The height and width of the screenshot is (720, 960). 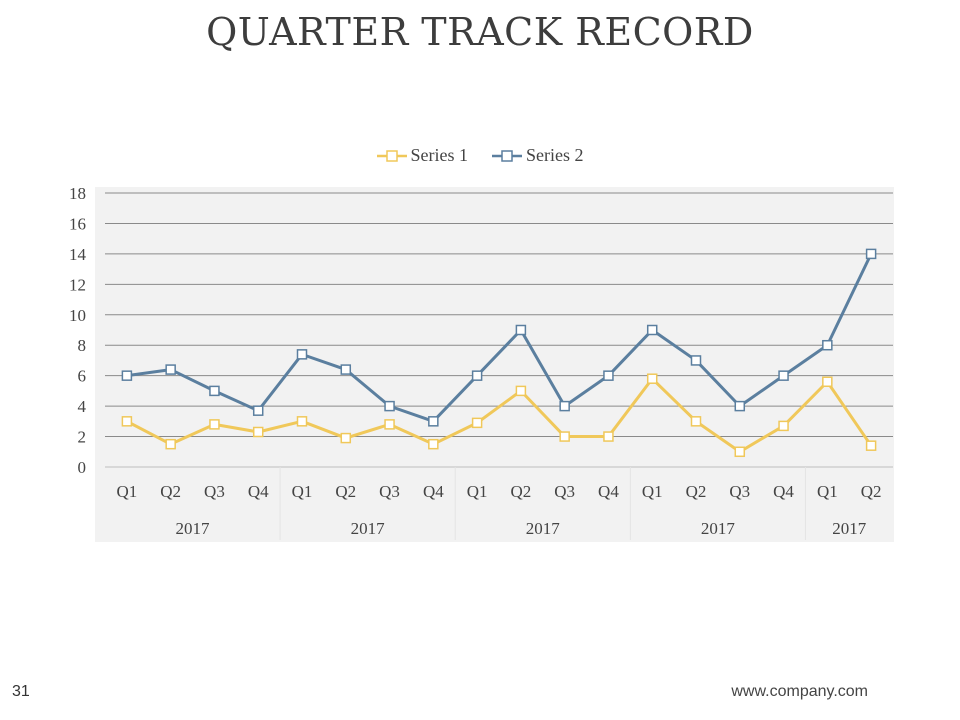 What do you see at coordinates (82, 467) in the screenshot?
I see `y-tick-label: 0` at bounding box center [82, 467].